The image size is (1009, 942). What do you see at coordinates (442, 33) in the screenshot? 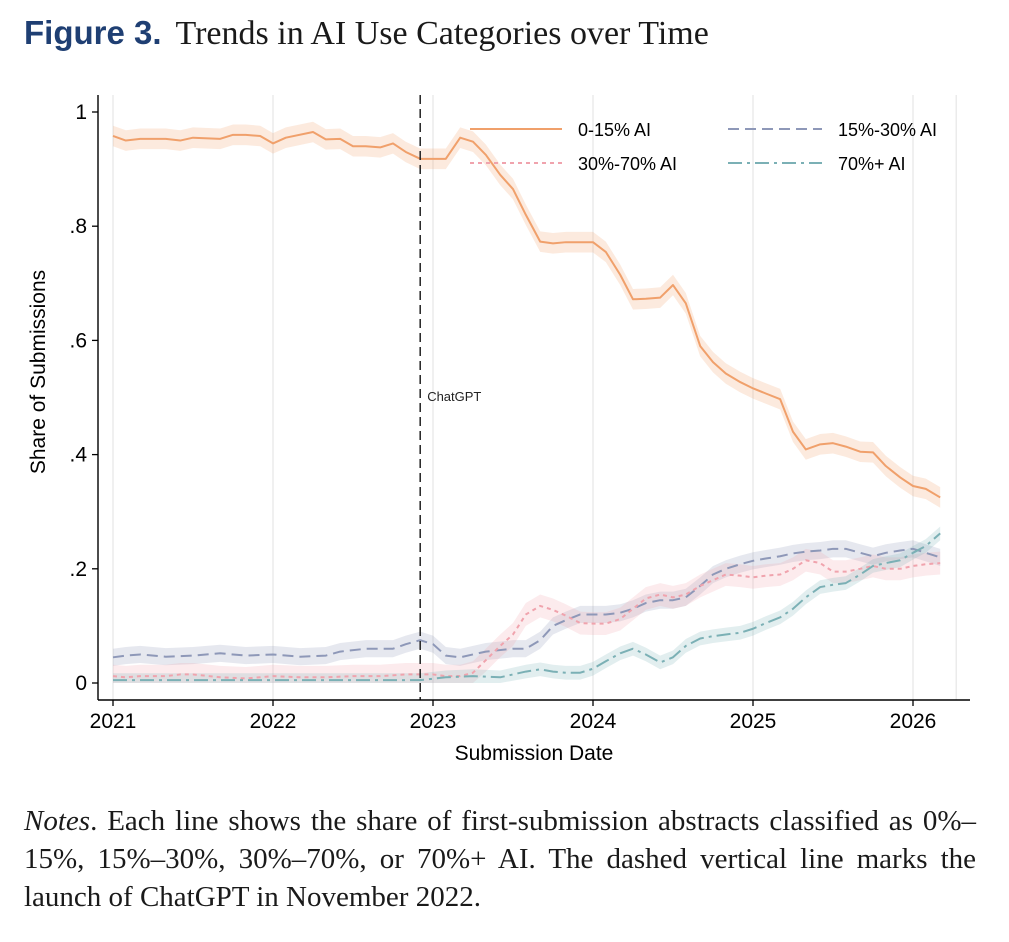
I see `figure-title: Trends in AI Use Categories over Time` at bounding box center [442, 33].